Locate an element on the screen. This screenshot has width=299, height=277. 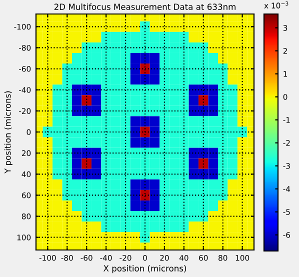
x-axis-title: X position (microns) is located at coordinates (145, 269).